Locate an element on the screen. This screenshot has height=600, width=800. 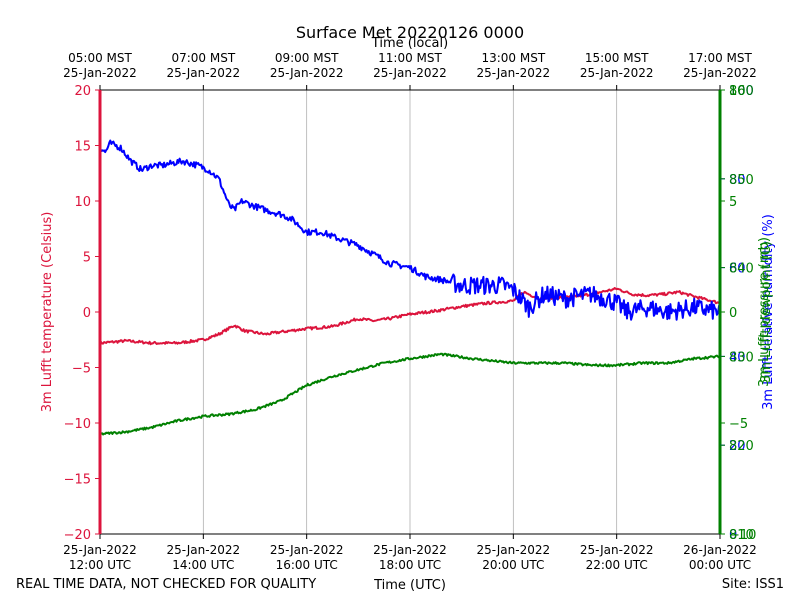
left-tick-label: 15 is located at coordinates (82, 147).